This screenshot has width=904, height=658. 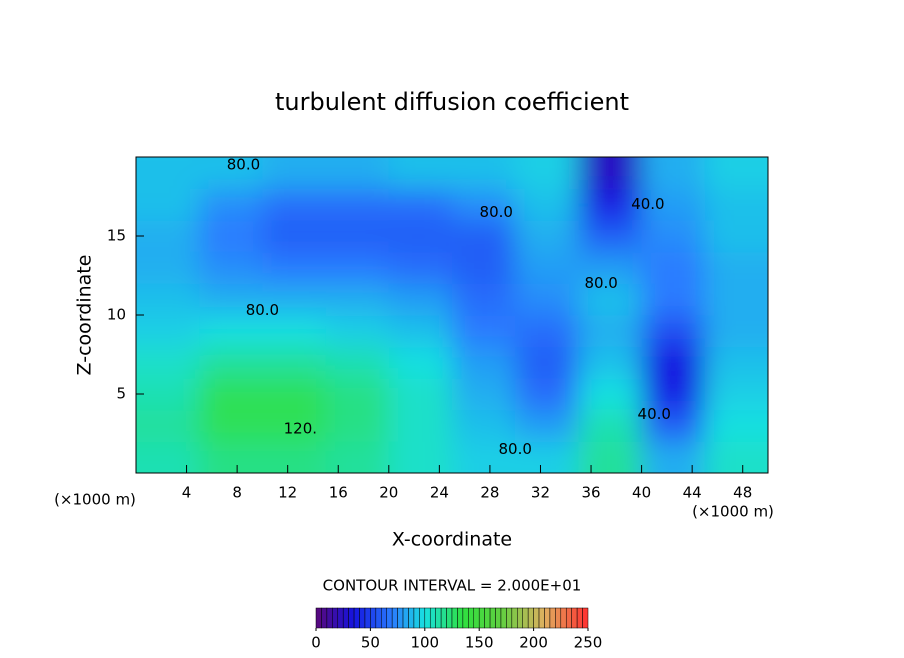 I want to click on x-tick-label: 20, so click(x=388, y=493).